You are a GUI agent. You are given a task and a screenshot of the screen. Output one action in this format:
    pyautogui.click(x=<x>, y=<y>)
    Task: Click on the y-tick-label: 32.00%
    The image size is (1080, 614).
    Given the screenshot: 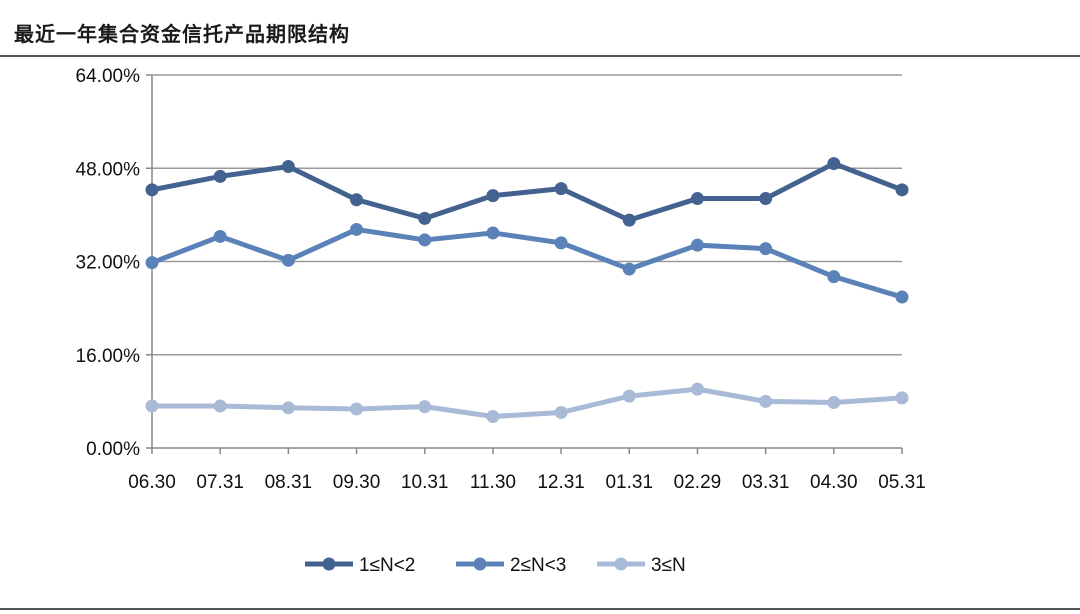 What is the action you would take?
    pyautogui.click(x=108, y=263)
    